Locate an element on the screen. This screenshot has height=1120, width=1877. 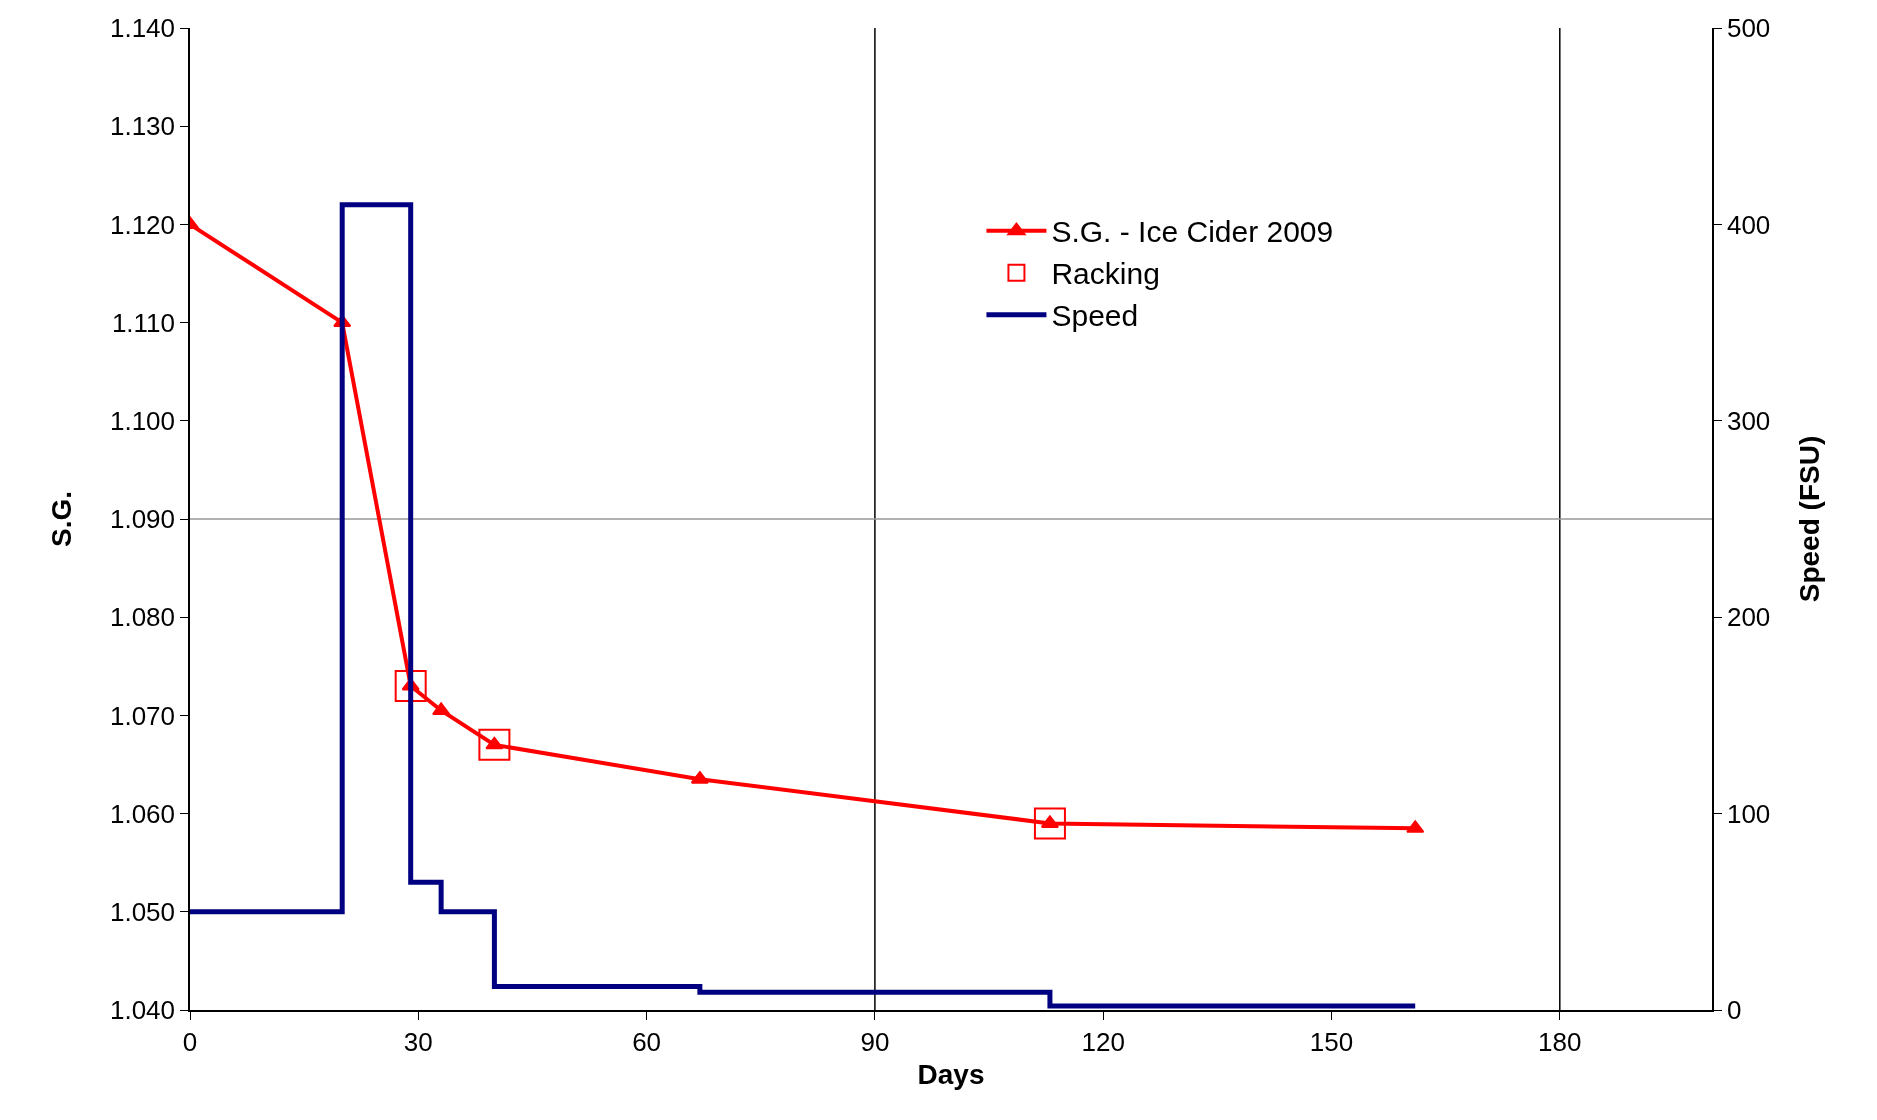
y-tick-label: 1.140 is located at coordinates (142, 28).